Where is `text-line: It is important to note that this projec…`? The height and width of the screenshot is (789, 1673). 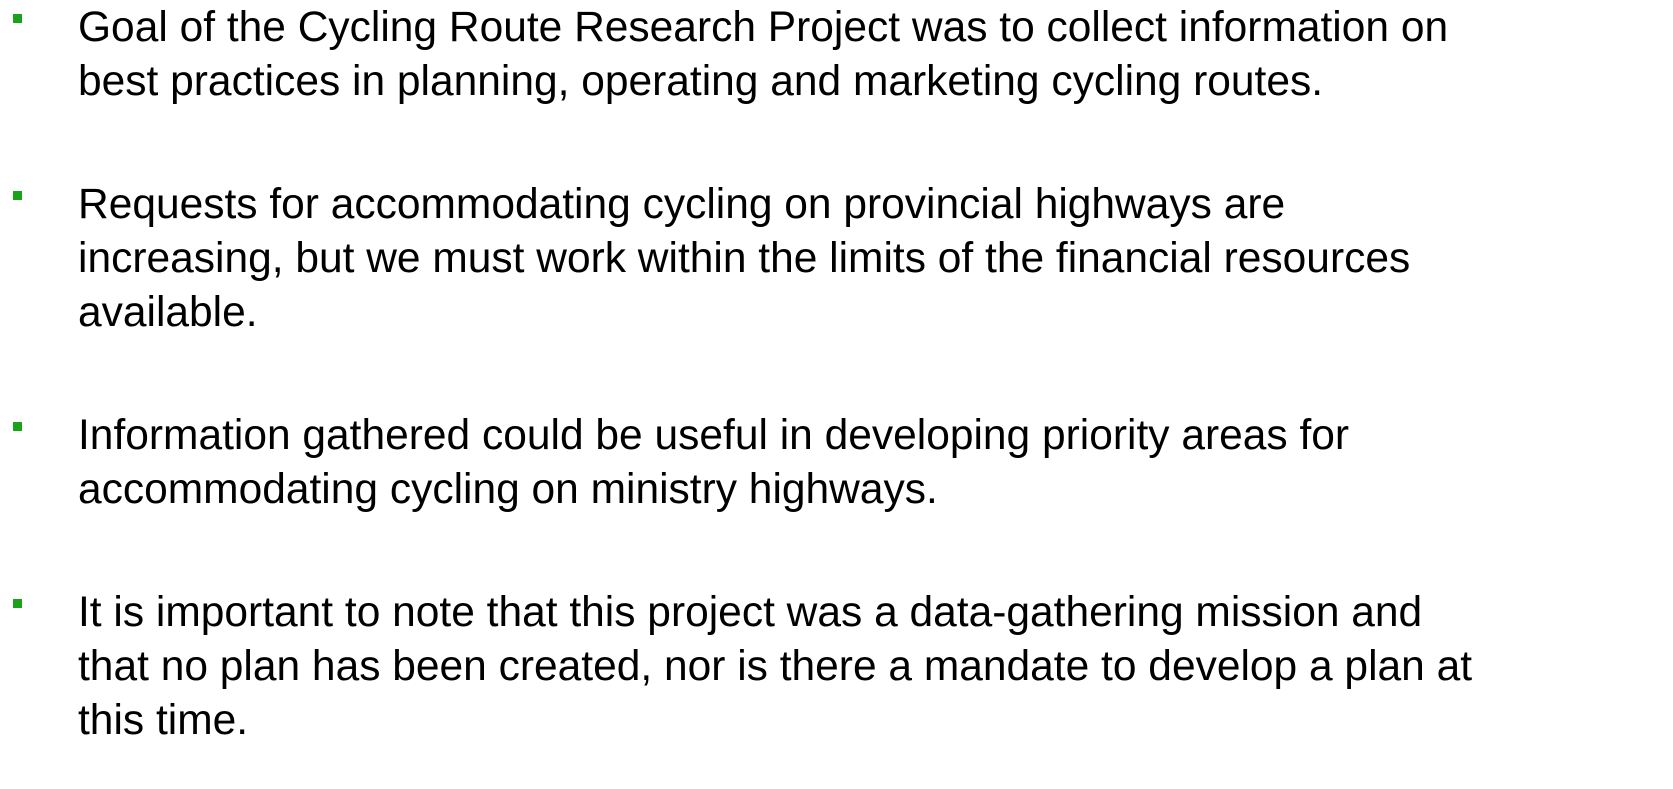 text-line: It is important to note that this projec… is located at coordinates (750, 612).